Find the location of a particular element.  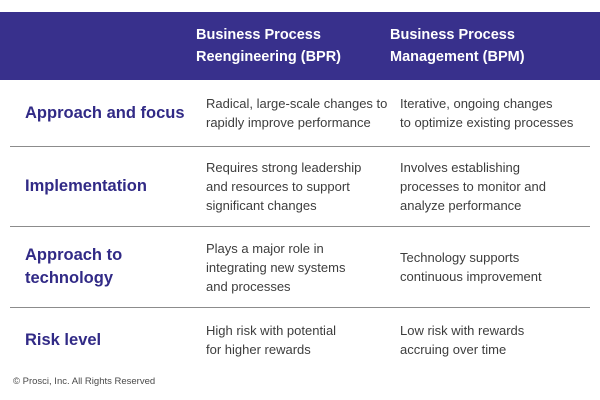

copyright-notice: © Prosci, Inc. All Rights Reserved is located at coordinates (84, 381).